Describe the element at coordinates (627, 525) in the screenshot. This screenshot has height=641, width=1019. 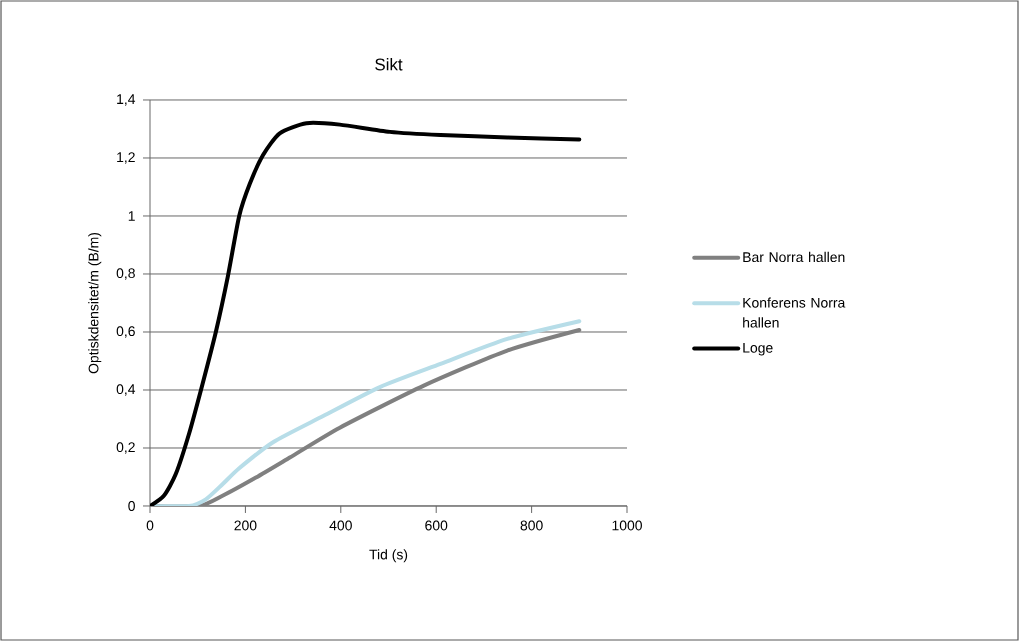
I see `x-tick-label: 1000` at that location.